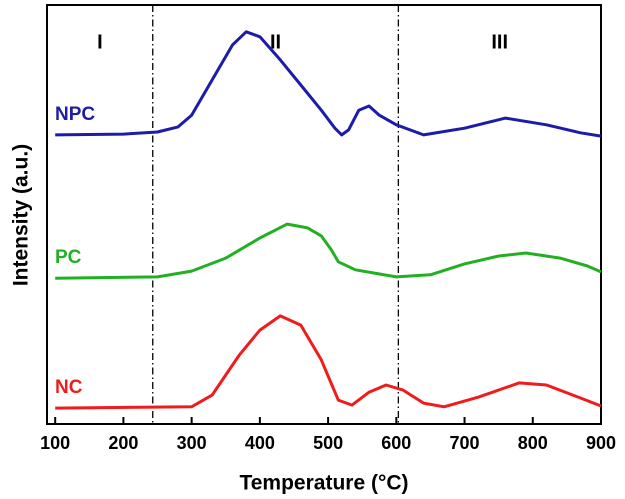  I want to click on x-tick-label: 400, so click(260, 443).